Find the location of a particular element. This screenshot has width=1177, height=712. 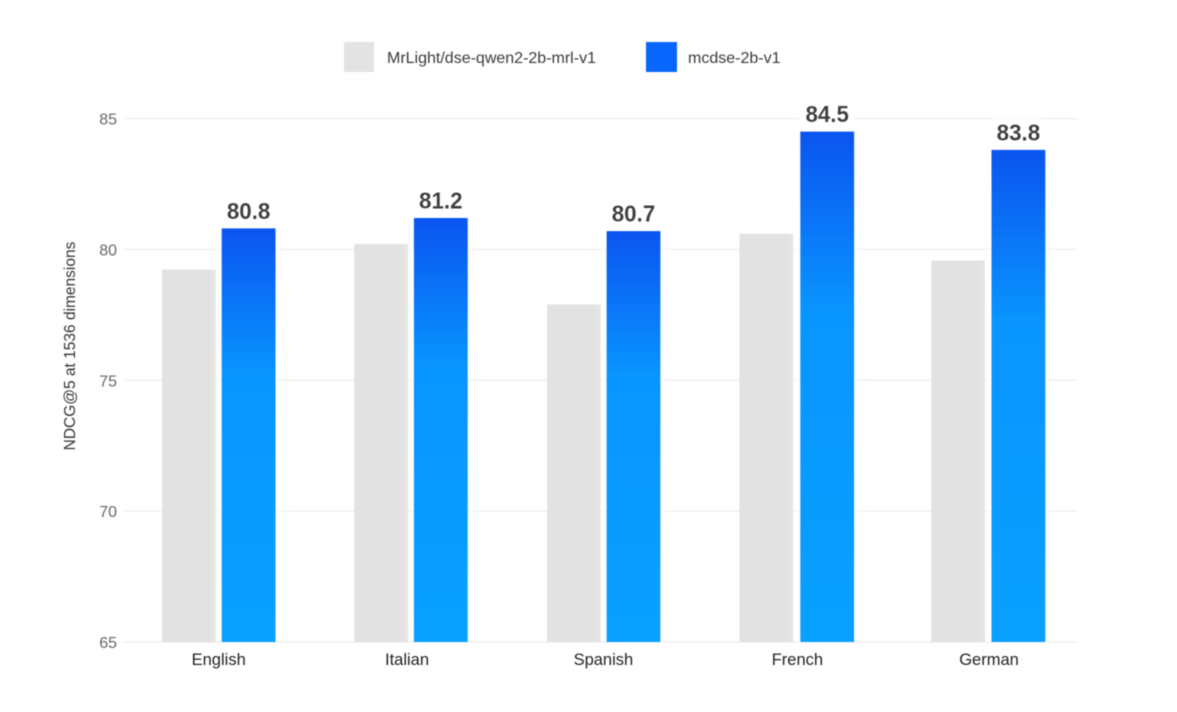

svg-text: Spanish is located at coordinates (604, 660).